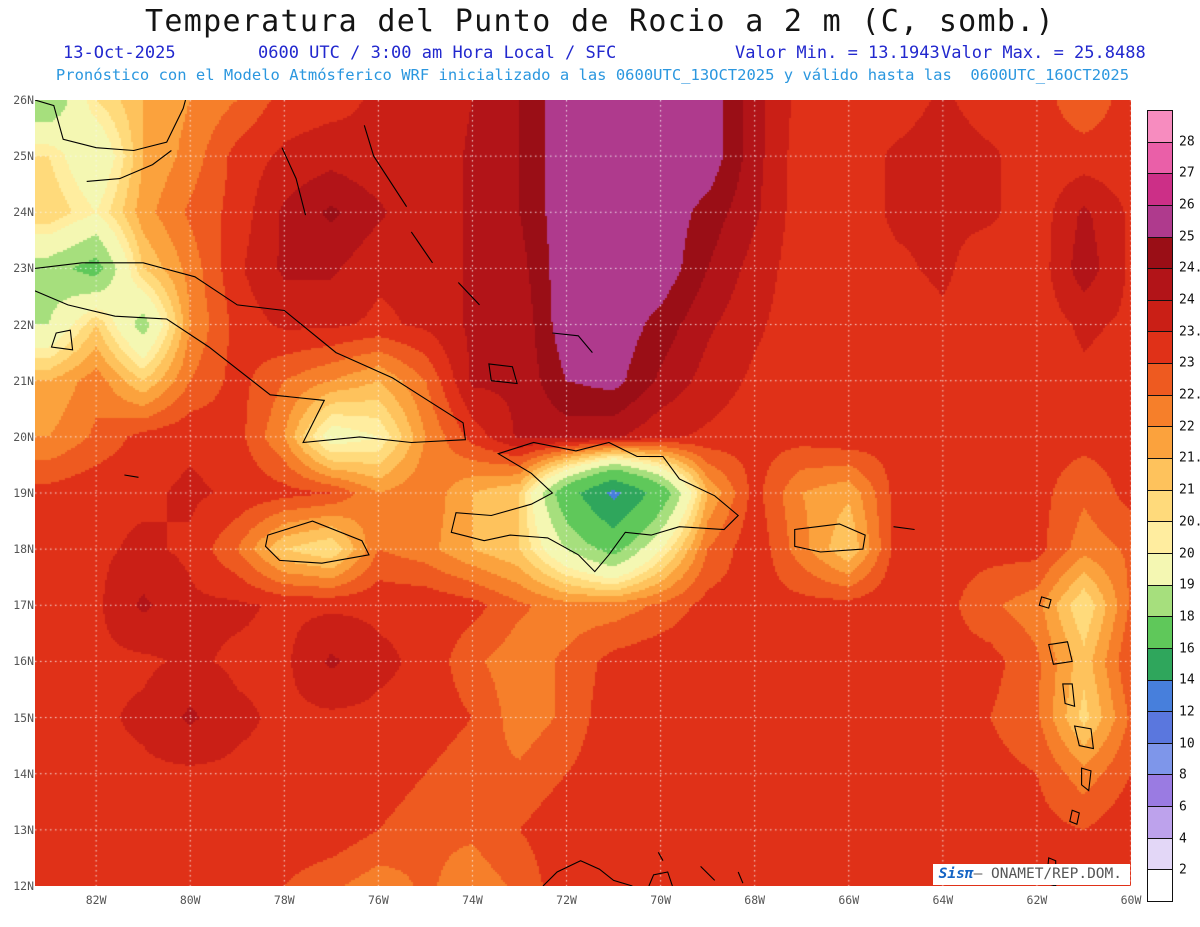  I want to click on colorbar, so click(1160, 506).